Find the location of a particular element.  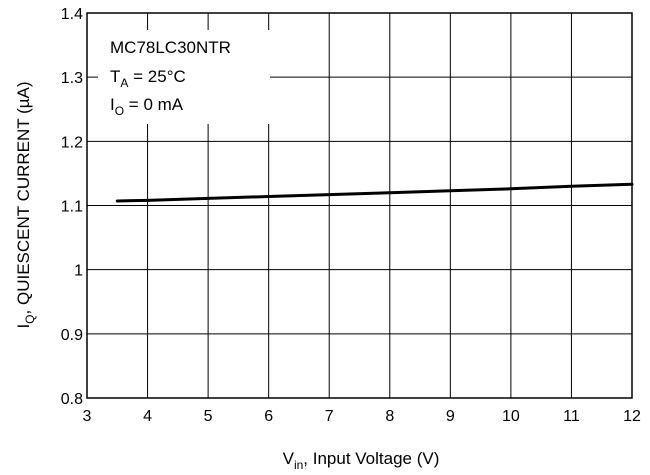

x-tick-label: 8 is located at coordinates (389, 416).